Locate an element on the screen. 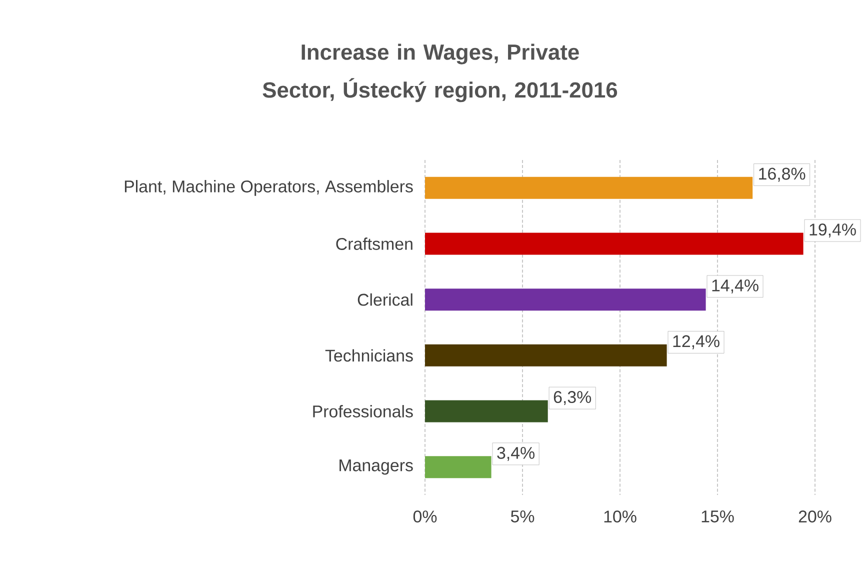 This screenshot has height=565, width=865. y-tick-label: Clerical is located at coordinates (385, 299).